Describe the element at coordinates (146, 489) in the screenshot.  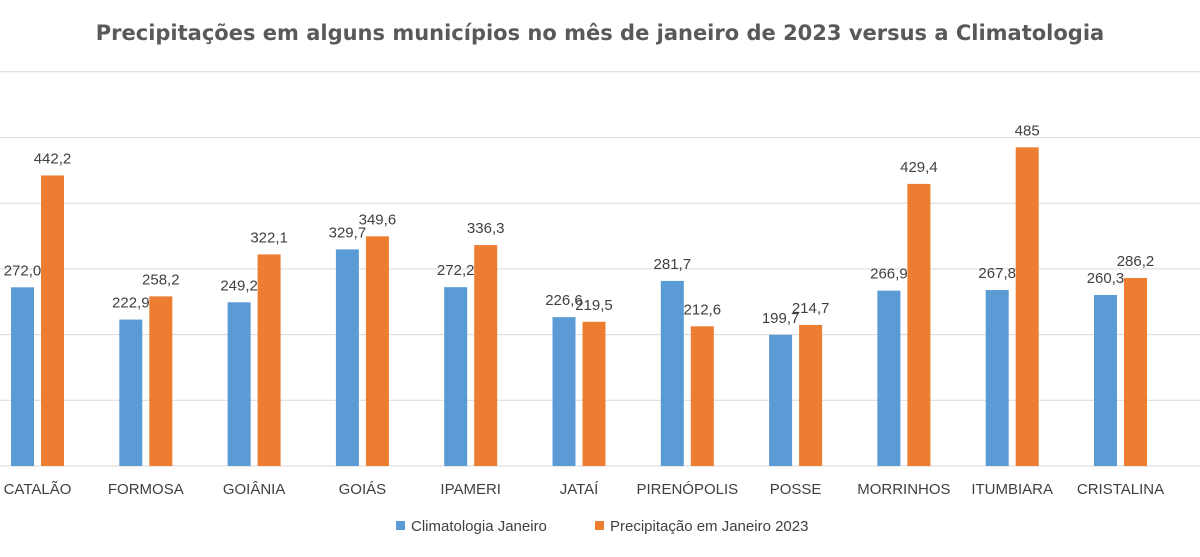
I see `category-label: FORMOSA` at that location.